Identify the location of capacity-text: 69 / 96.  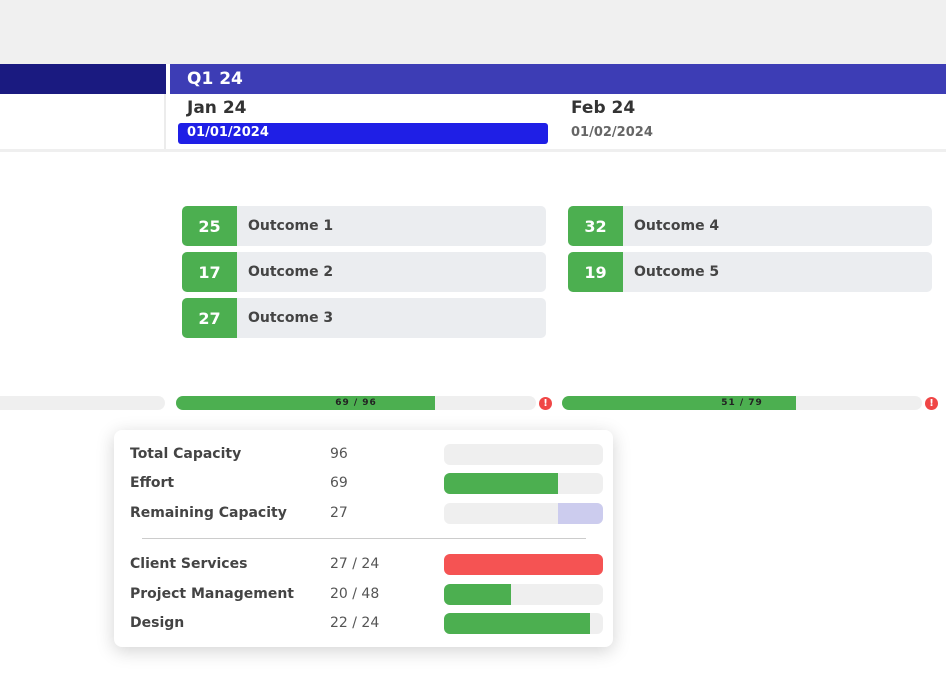
(356, 403).